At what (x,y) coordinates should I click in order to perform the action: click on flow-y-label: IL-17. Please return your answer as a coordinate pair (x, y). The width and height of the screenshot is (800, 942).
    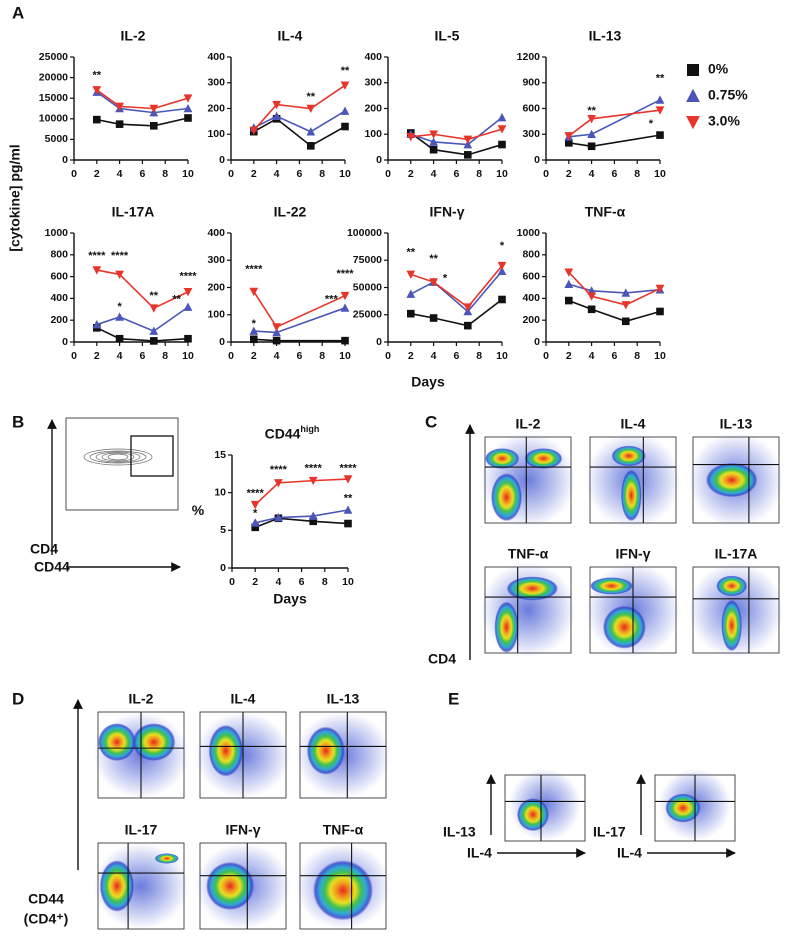
    Looking at the image, I should click on (609, 832).